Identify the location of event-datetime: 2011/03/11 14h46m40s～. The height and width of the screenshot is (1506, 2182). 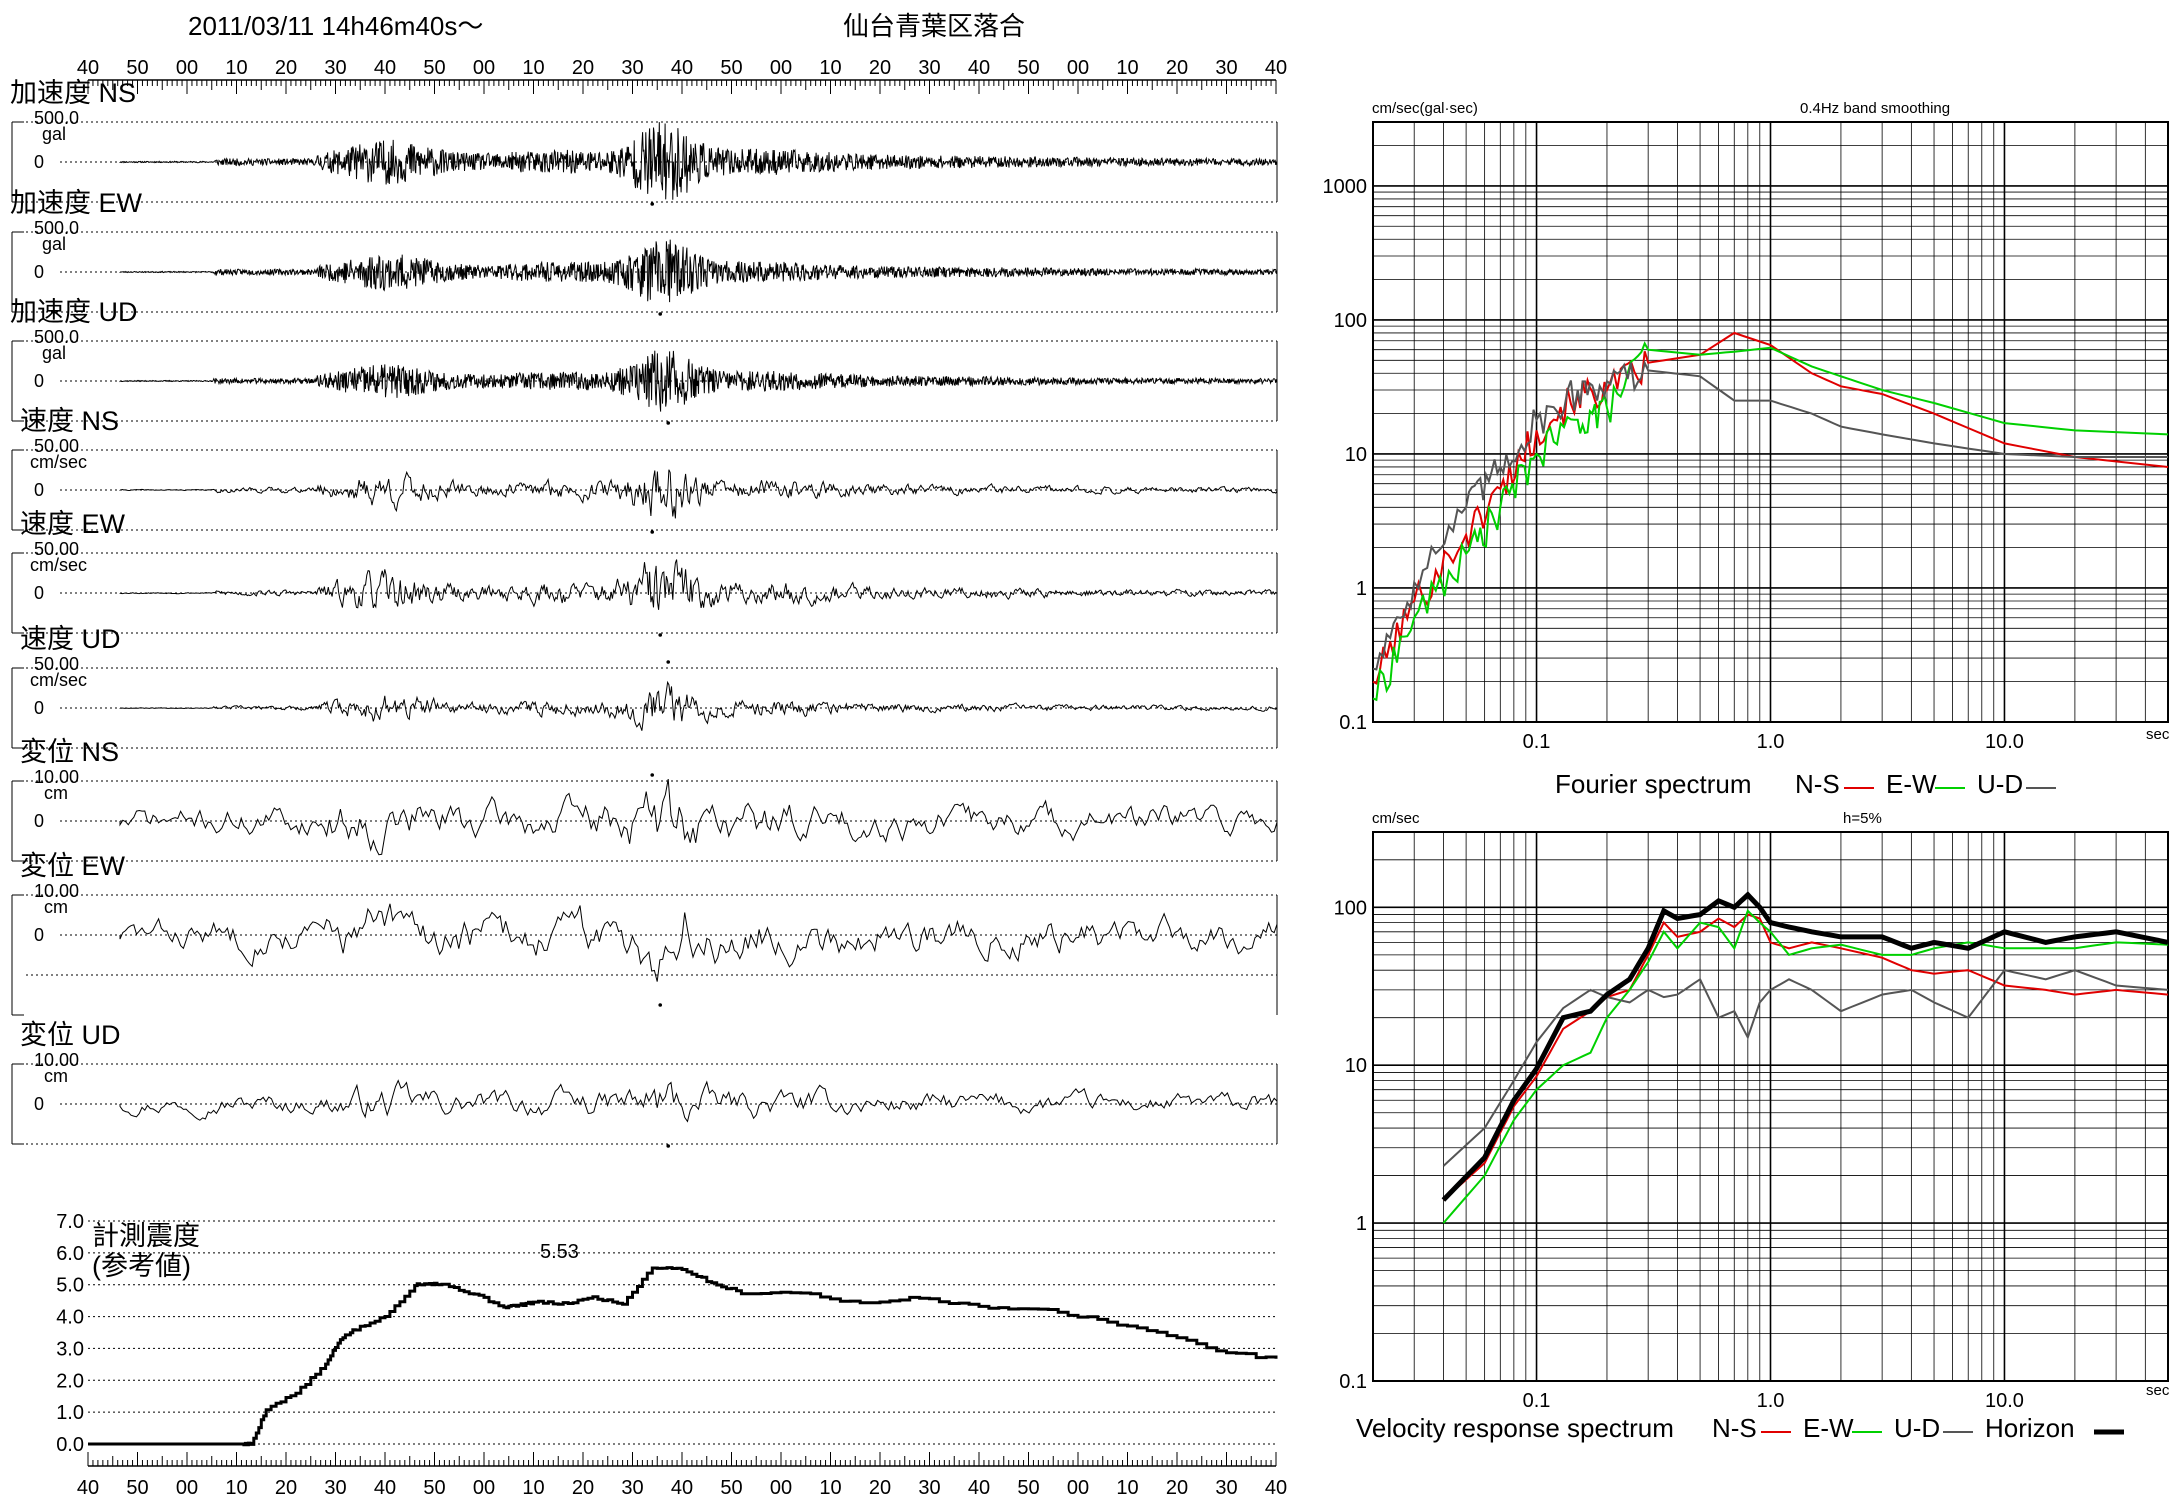
(335, 26).